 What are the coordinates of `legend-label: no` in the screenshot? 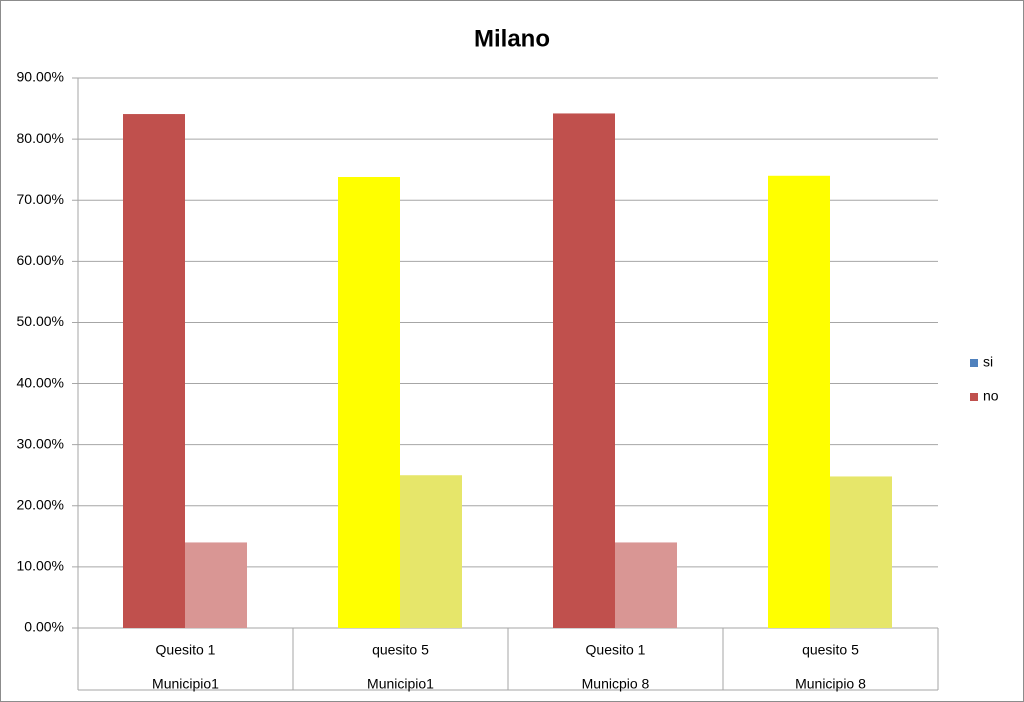 It's located at (991, 396).